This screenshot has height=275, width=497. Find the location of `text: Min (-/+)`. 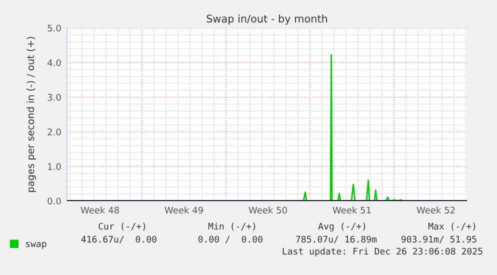

text: Min (-/+) is located at coordinates (232, 226).